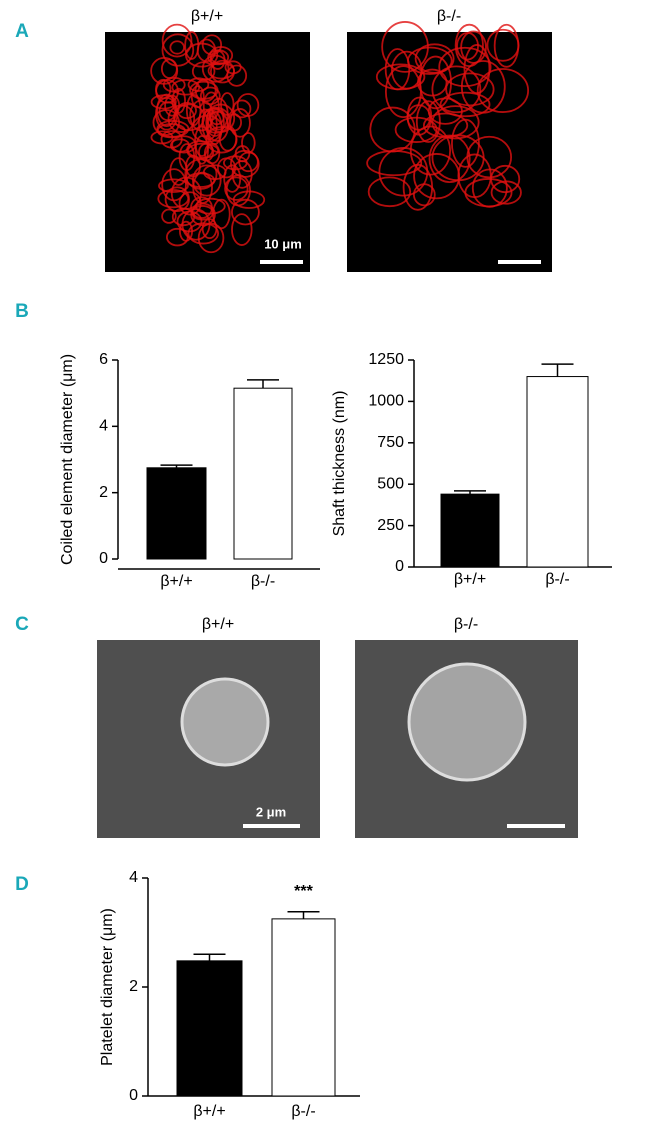  Describe the element at coordinates (449, 16) in the screenshot. I see `image-label: β-/-` at that location.